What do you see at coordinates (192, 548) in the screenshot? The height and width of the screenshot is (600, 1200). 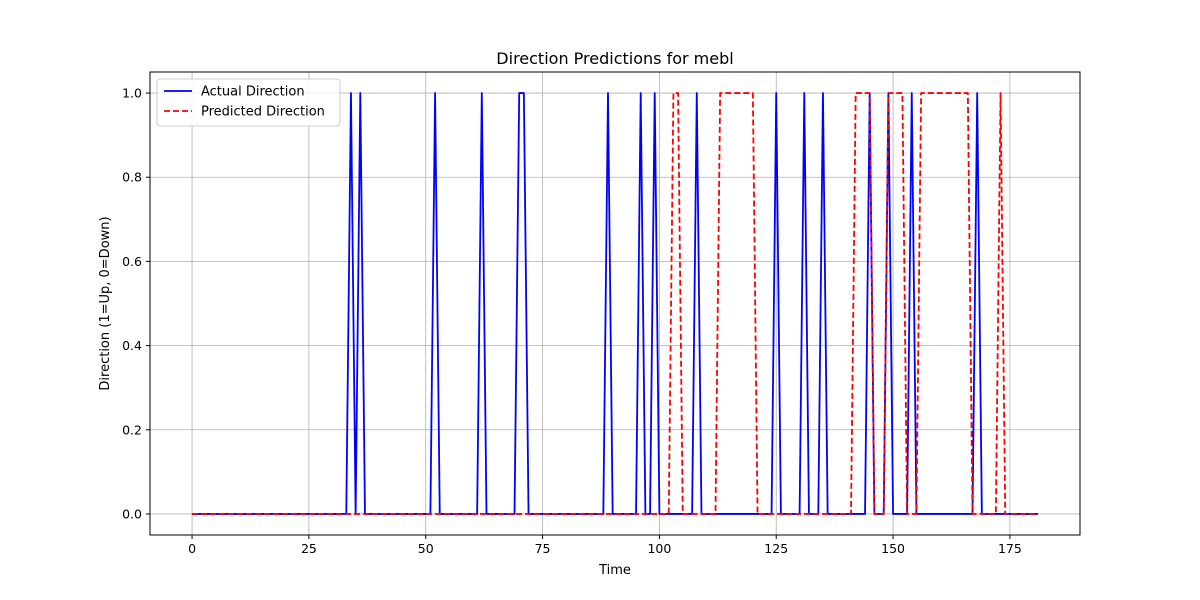 I see `x-tick-label: 0` at bounding box center [192, 548].